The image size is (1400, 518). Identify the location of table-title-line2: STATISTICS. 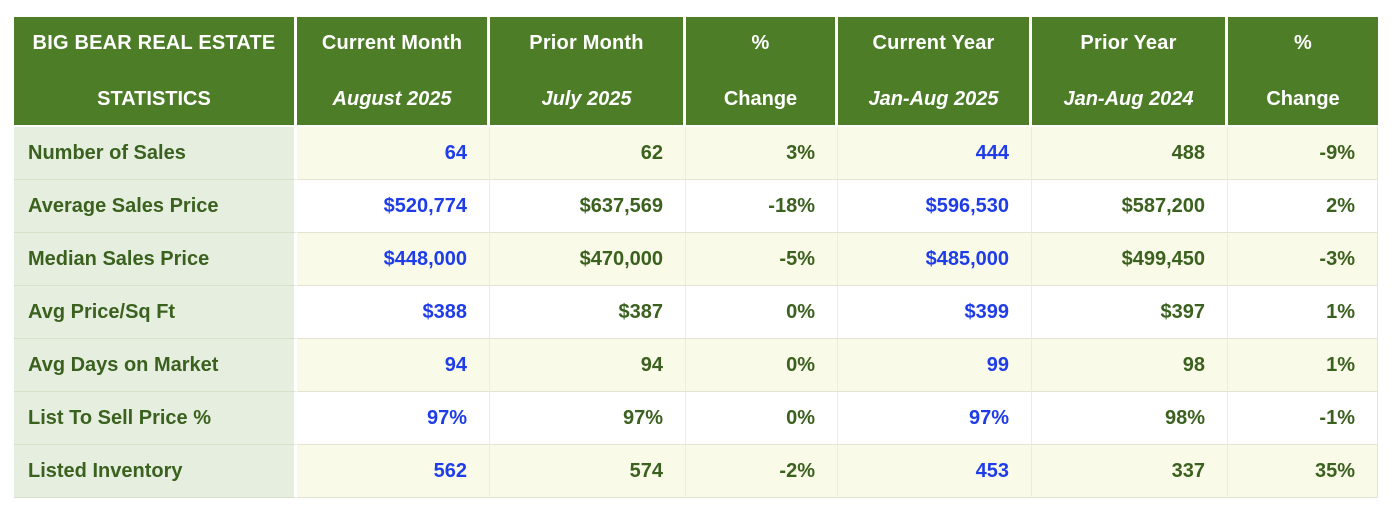
(154, 98).